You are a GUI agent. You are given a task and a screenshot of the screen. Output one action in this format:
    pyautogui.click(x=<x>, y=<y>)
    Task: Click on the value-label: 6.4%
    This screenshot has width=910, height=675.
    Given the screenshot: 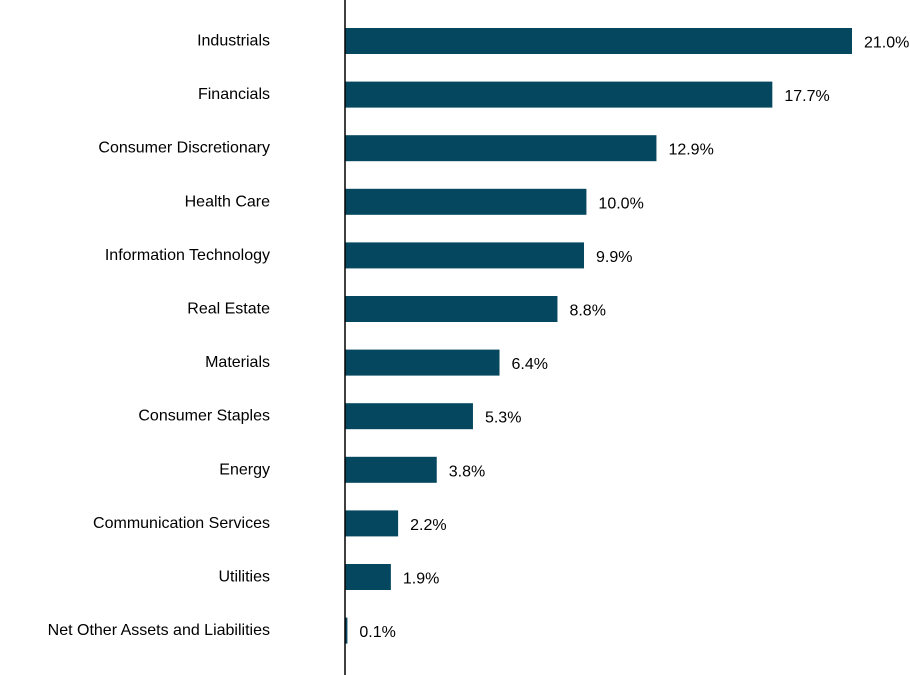 What is the action you would take?
    pyautogui.click(x=530, y=364)
    